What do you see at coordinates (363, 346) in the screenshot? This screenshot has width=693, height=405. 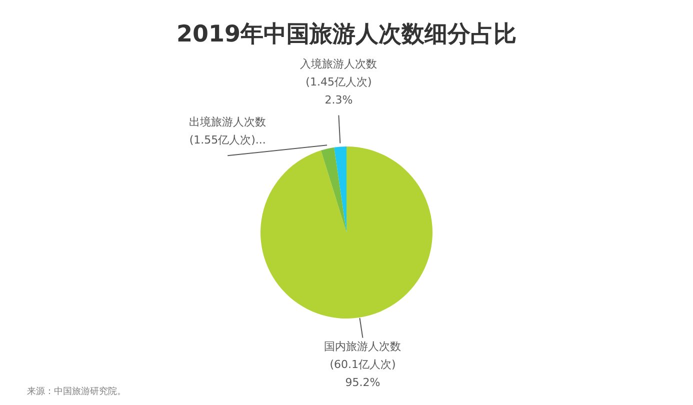 I see `slice-label: 国内旅游人次数` at bounding box center [363, 346].